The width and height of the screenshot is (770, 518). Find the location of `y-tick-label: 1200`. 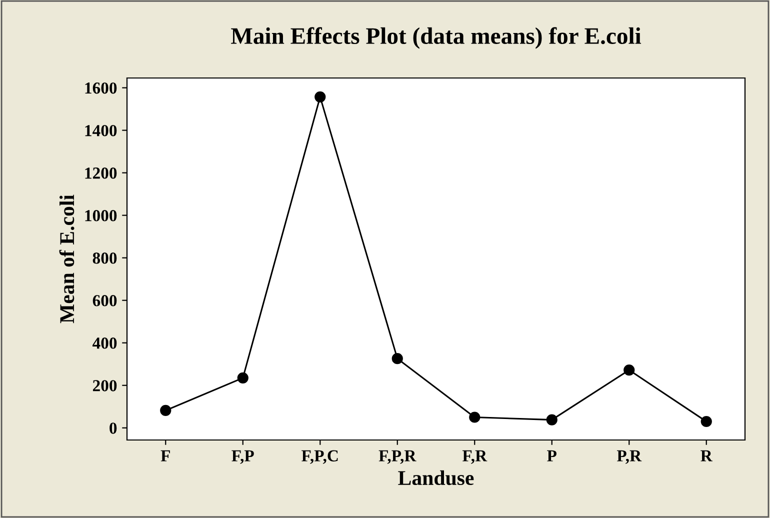

y-tick-label: 1200 is located at coordinates (101, 173).